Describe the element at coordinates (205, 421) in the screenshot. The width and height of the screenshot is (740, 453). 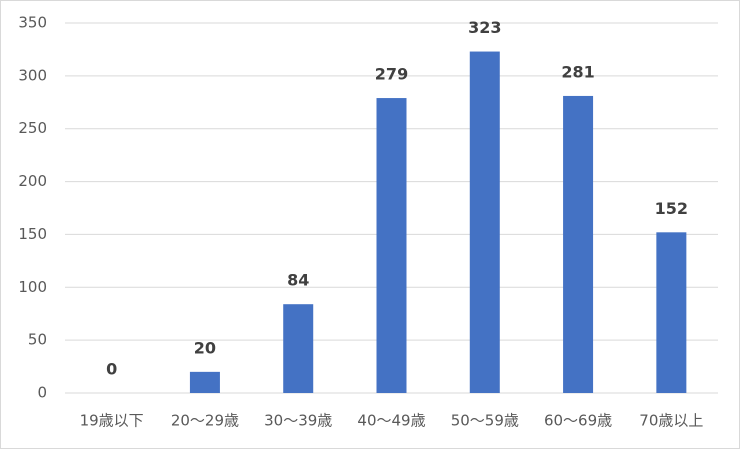
I see `x-tick-label: 20～29歳` at that location.